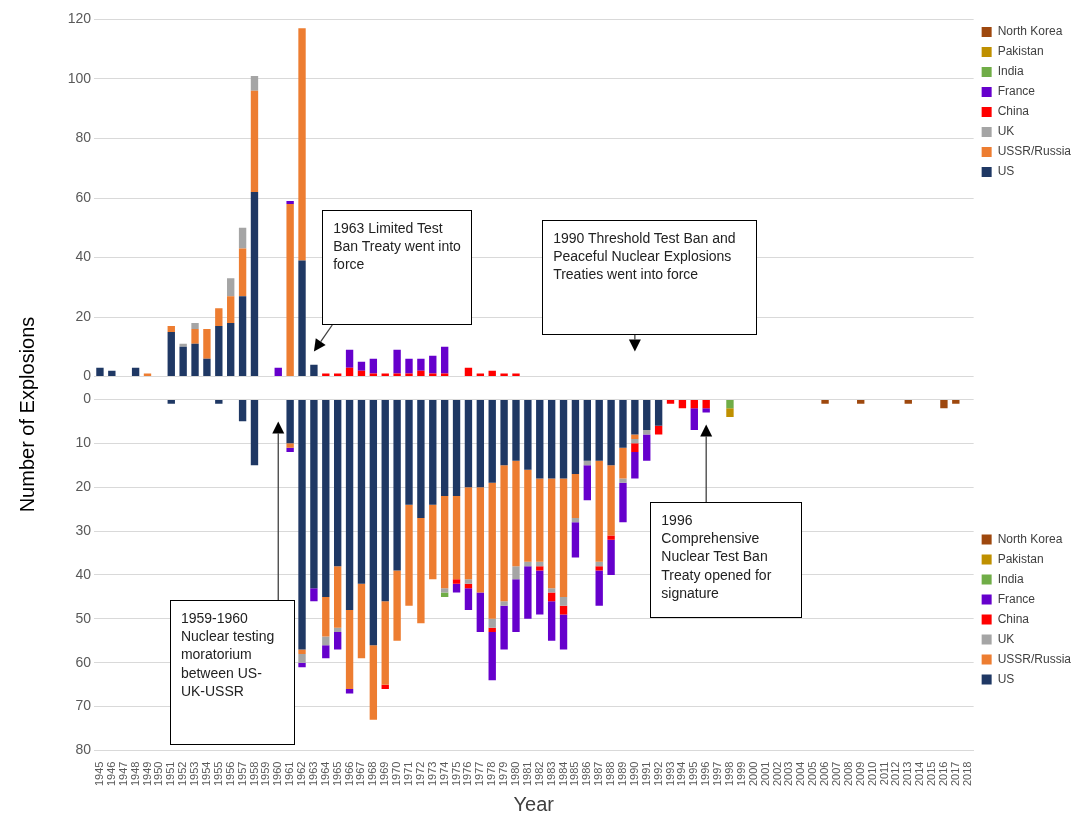 Image resolution: width=1087 pixels, height=829 pixels. I want to click on x-tick-label: 1980, so click(515, 774).